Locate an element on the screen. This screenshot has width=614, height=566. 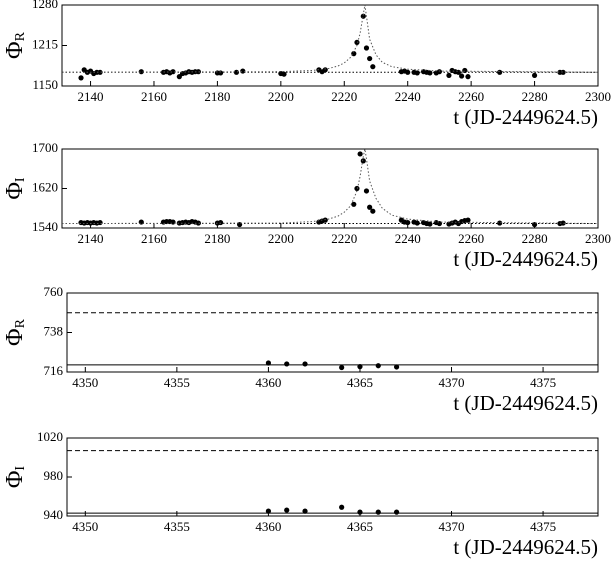
x-tick-label: 2200 is located at coordinates (281, 238).